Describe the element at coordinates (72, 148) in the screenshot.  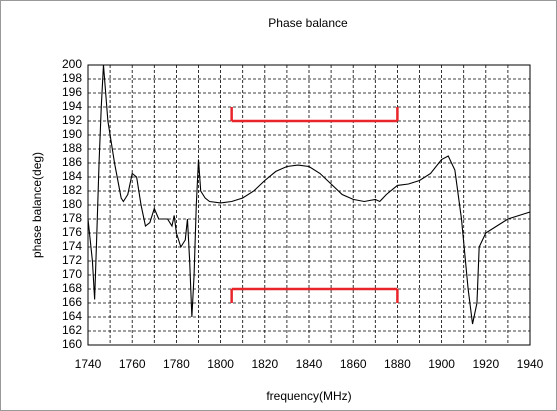
I see `y-tick-label: 188` at that location.